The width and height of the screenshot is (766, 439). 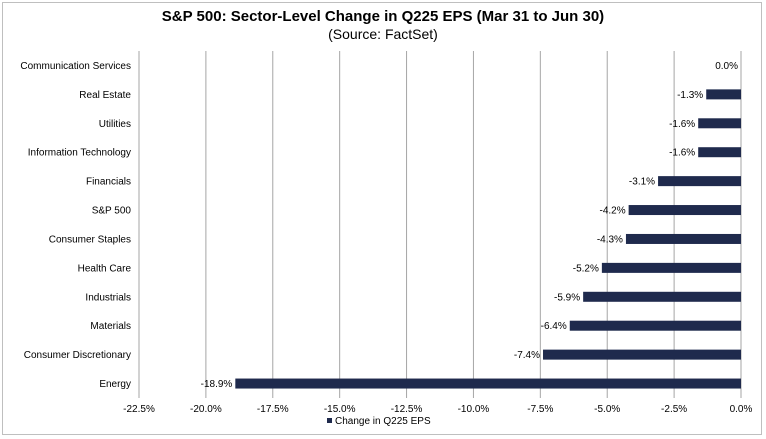 What do you see at coordinates (741, 409) in the screenshot?
I see `x-tick-label: 0.0%` at bounding box center [741, 409].